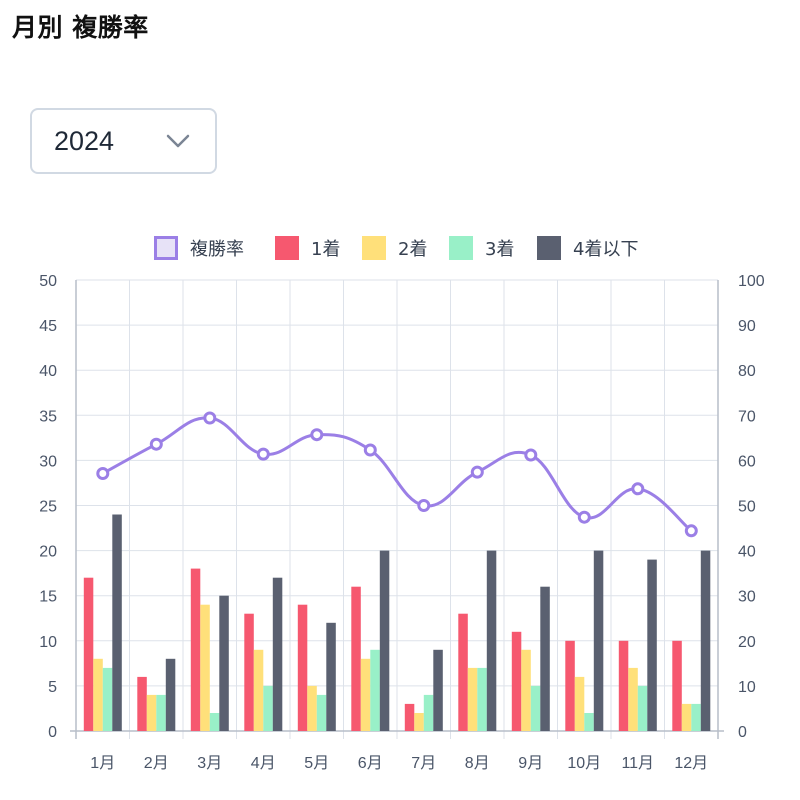  Describe the element at coordinates (48, 281) in the screenshot. I see `y-left-tick-label: 50` at that location.